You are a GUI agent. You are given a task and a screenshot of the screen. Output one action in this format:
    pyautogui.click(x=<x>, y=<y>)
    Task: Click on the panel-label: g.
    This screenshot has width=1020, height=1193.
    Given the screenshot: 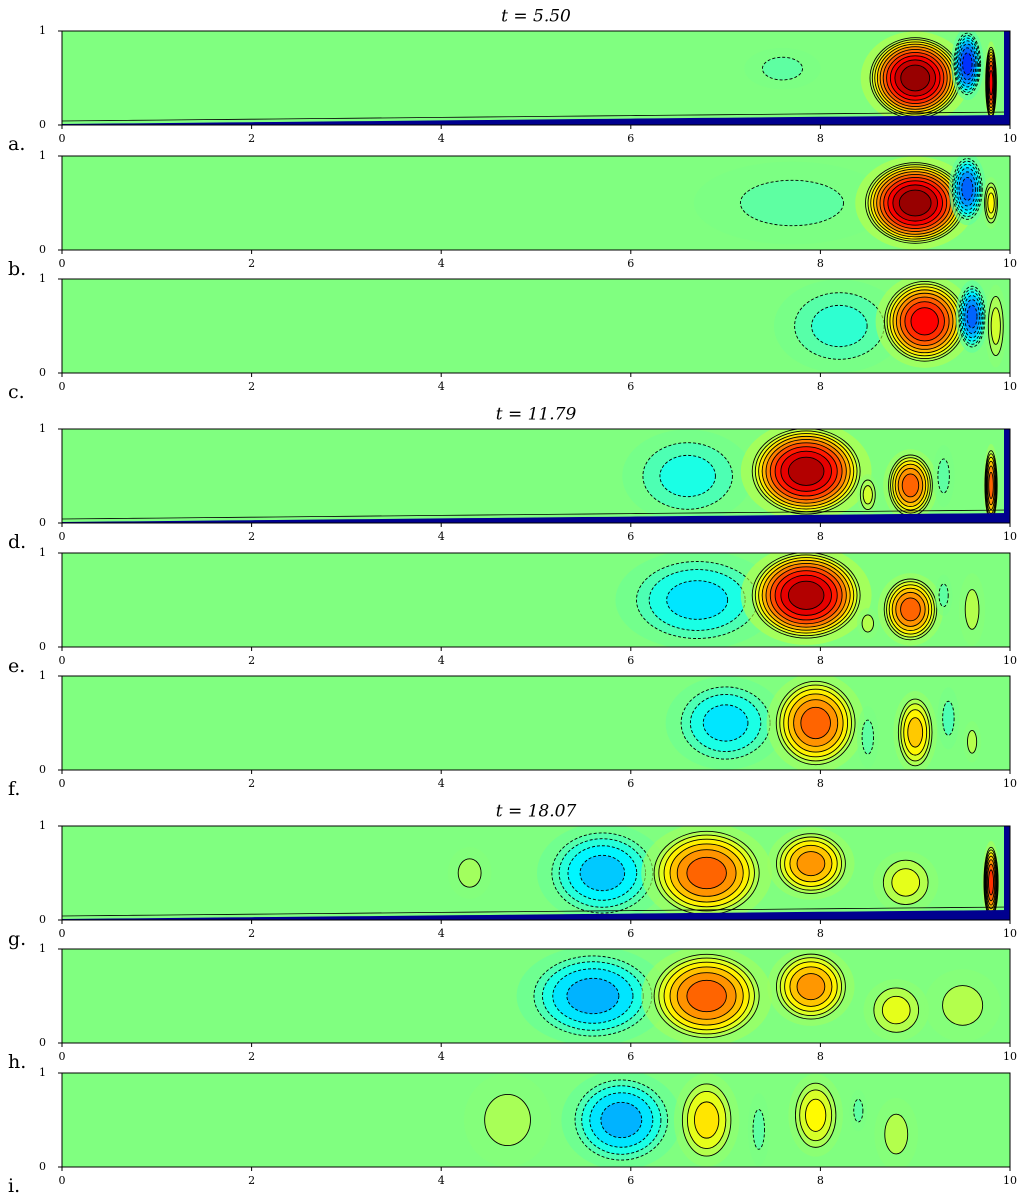 What is the action you would take?
    pyautogui.click(x=17, y=939)
    